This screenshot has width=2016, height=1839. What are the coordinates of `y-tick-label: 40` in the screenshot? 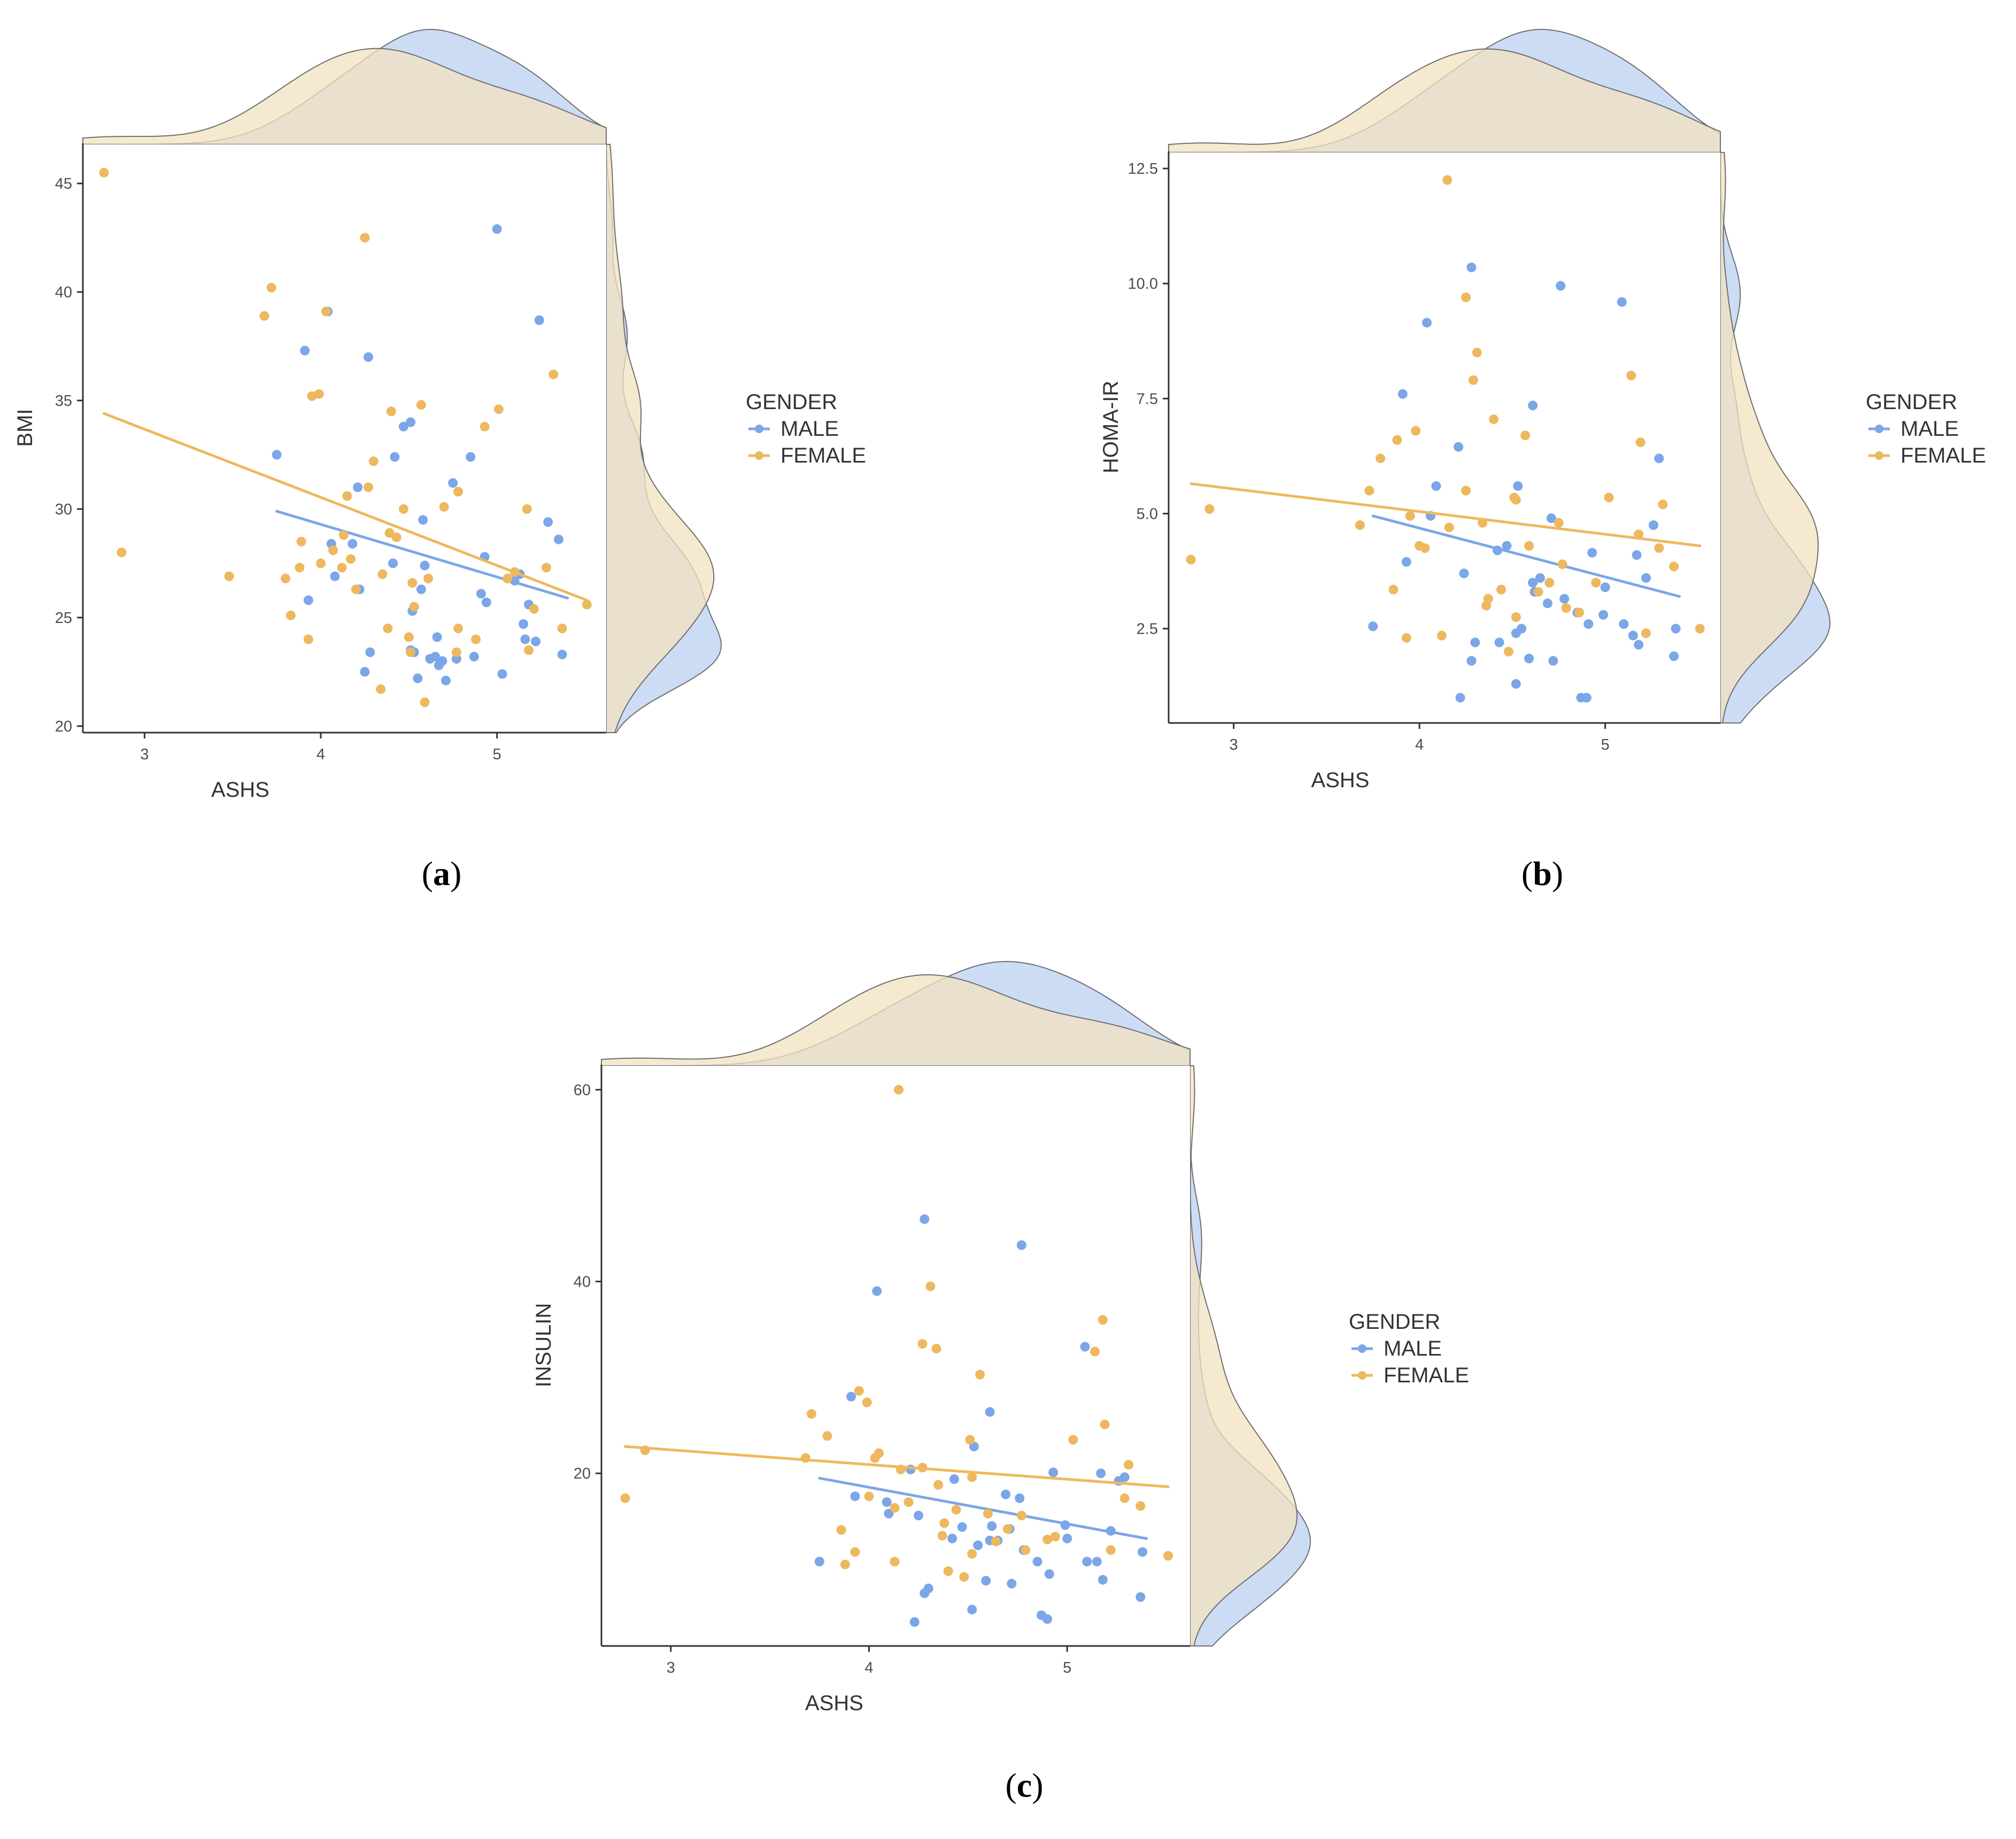 It's located at (63, 292).